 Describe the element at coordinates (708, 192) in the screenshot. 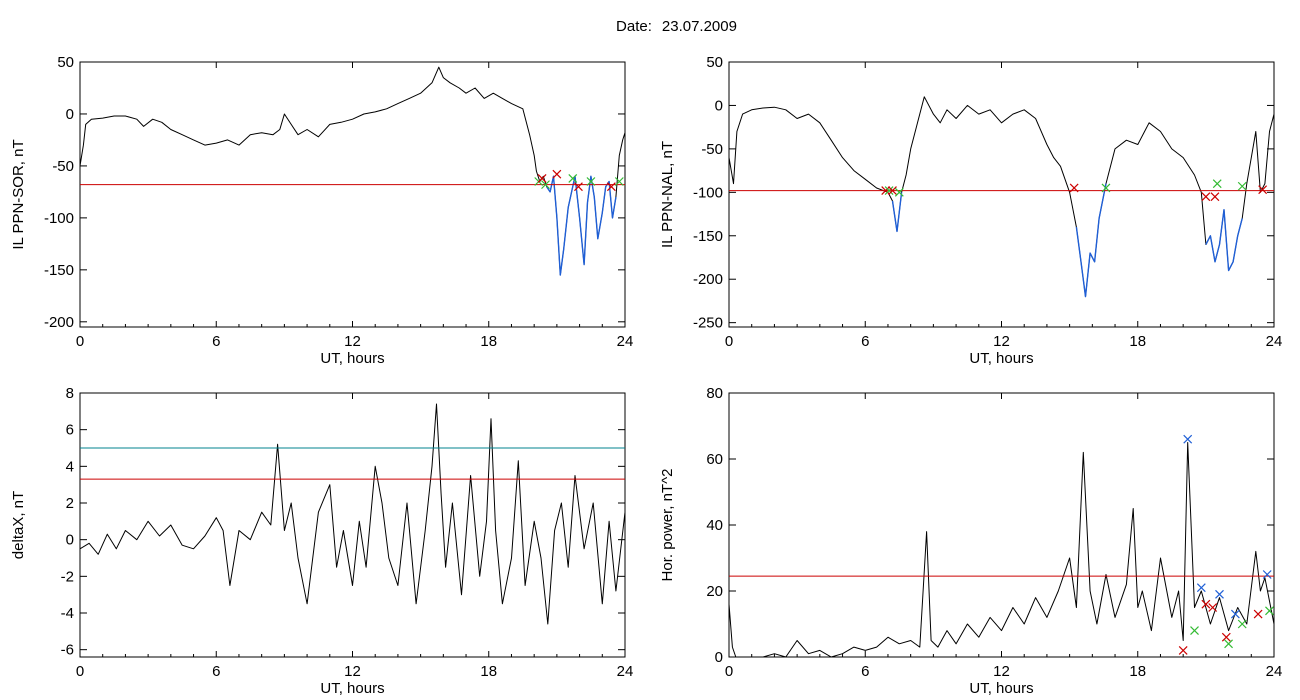

I see `y-tick-label: -100` at that location.